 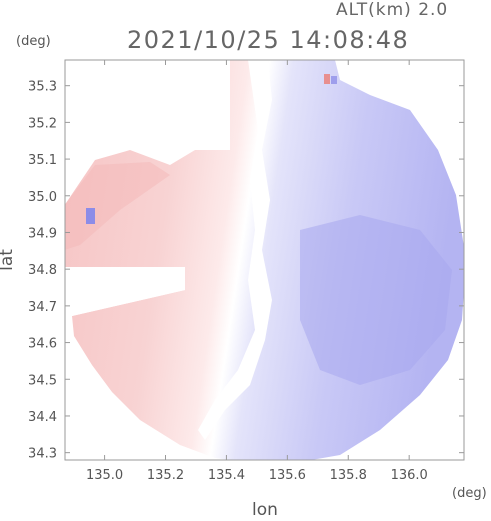 What do you see at coordinates (42, 344) in the screenshot?
I see `y-tick-label: 34.6` at bounding box center [42, 344].